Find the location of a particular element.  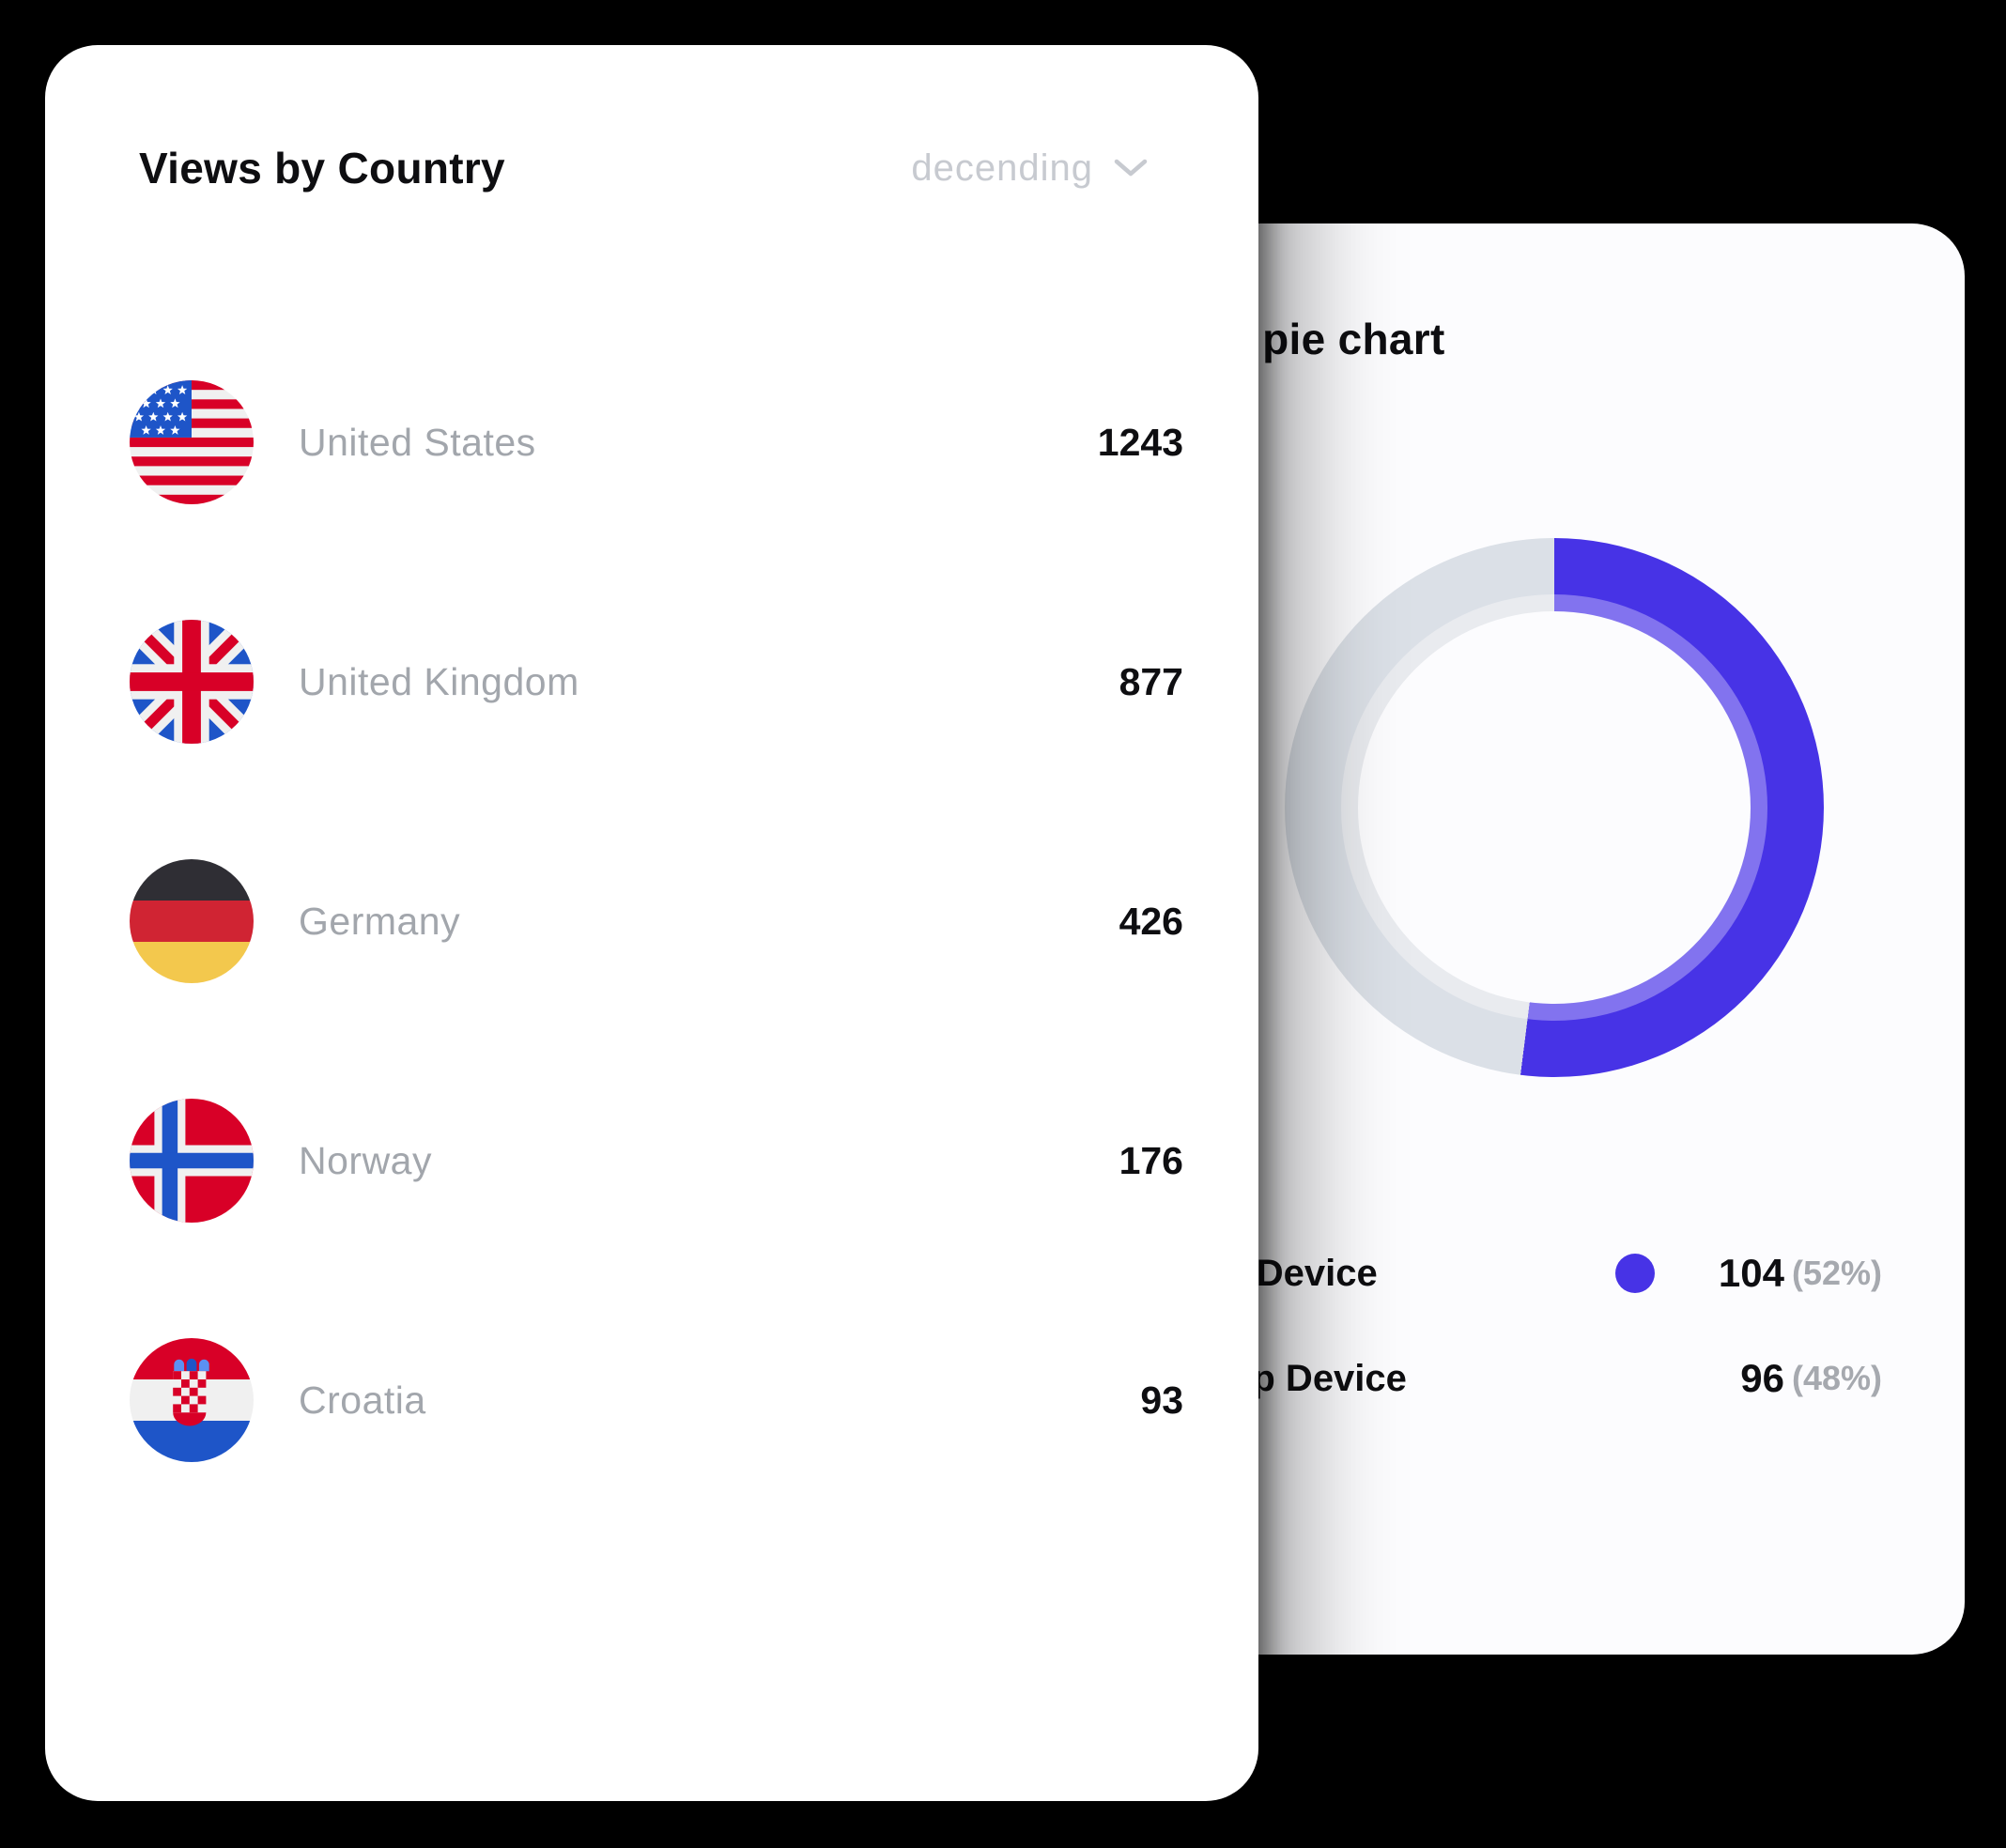

legend-percent: (52%) is located at coordinates (1837, 1273).